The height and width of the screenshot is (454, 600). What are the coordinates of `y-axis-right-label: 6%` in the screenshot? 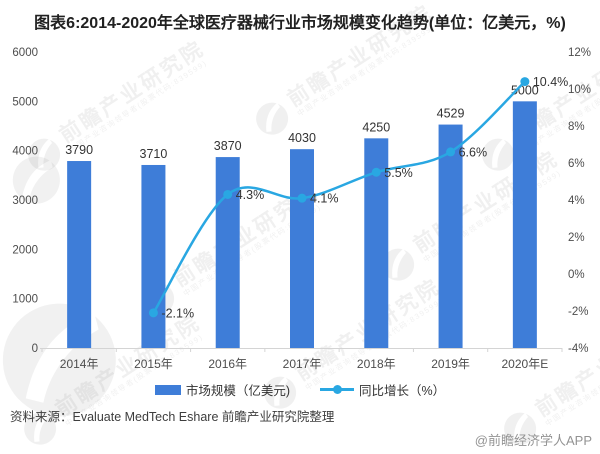 It's located at (576, 164).